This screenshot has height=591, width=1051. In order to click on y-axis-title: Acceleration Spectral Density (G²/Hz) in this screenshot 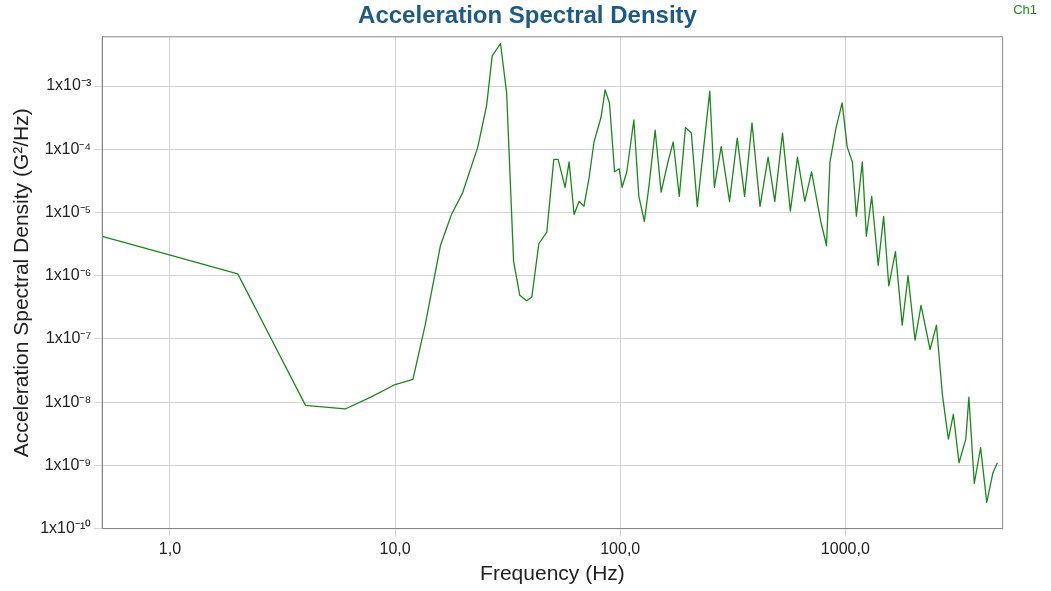, I will do `click(21, 283)`.